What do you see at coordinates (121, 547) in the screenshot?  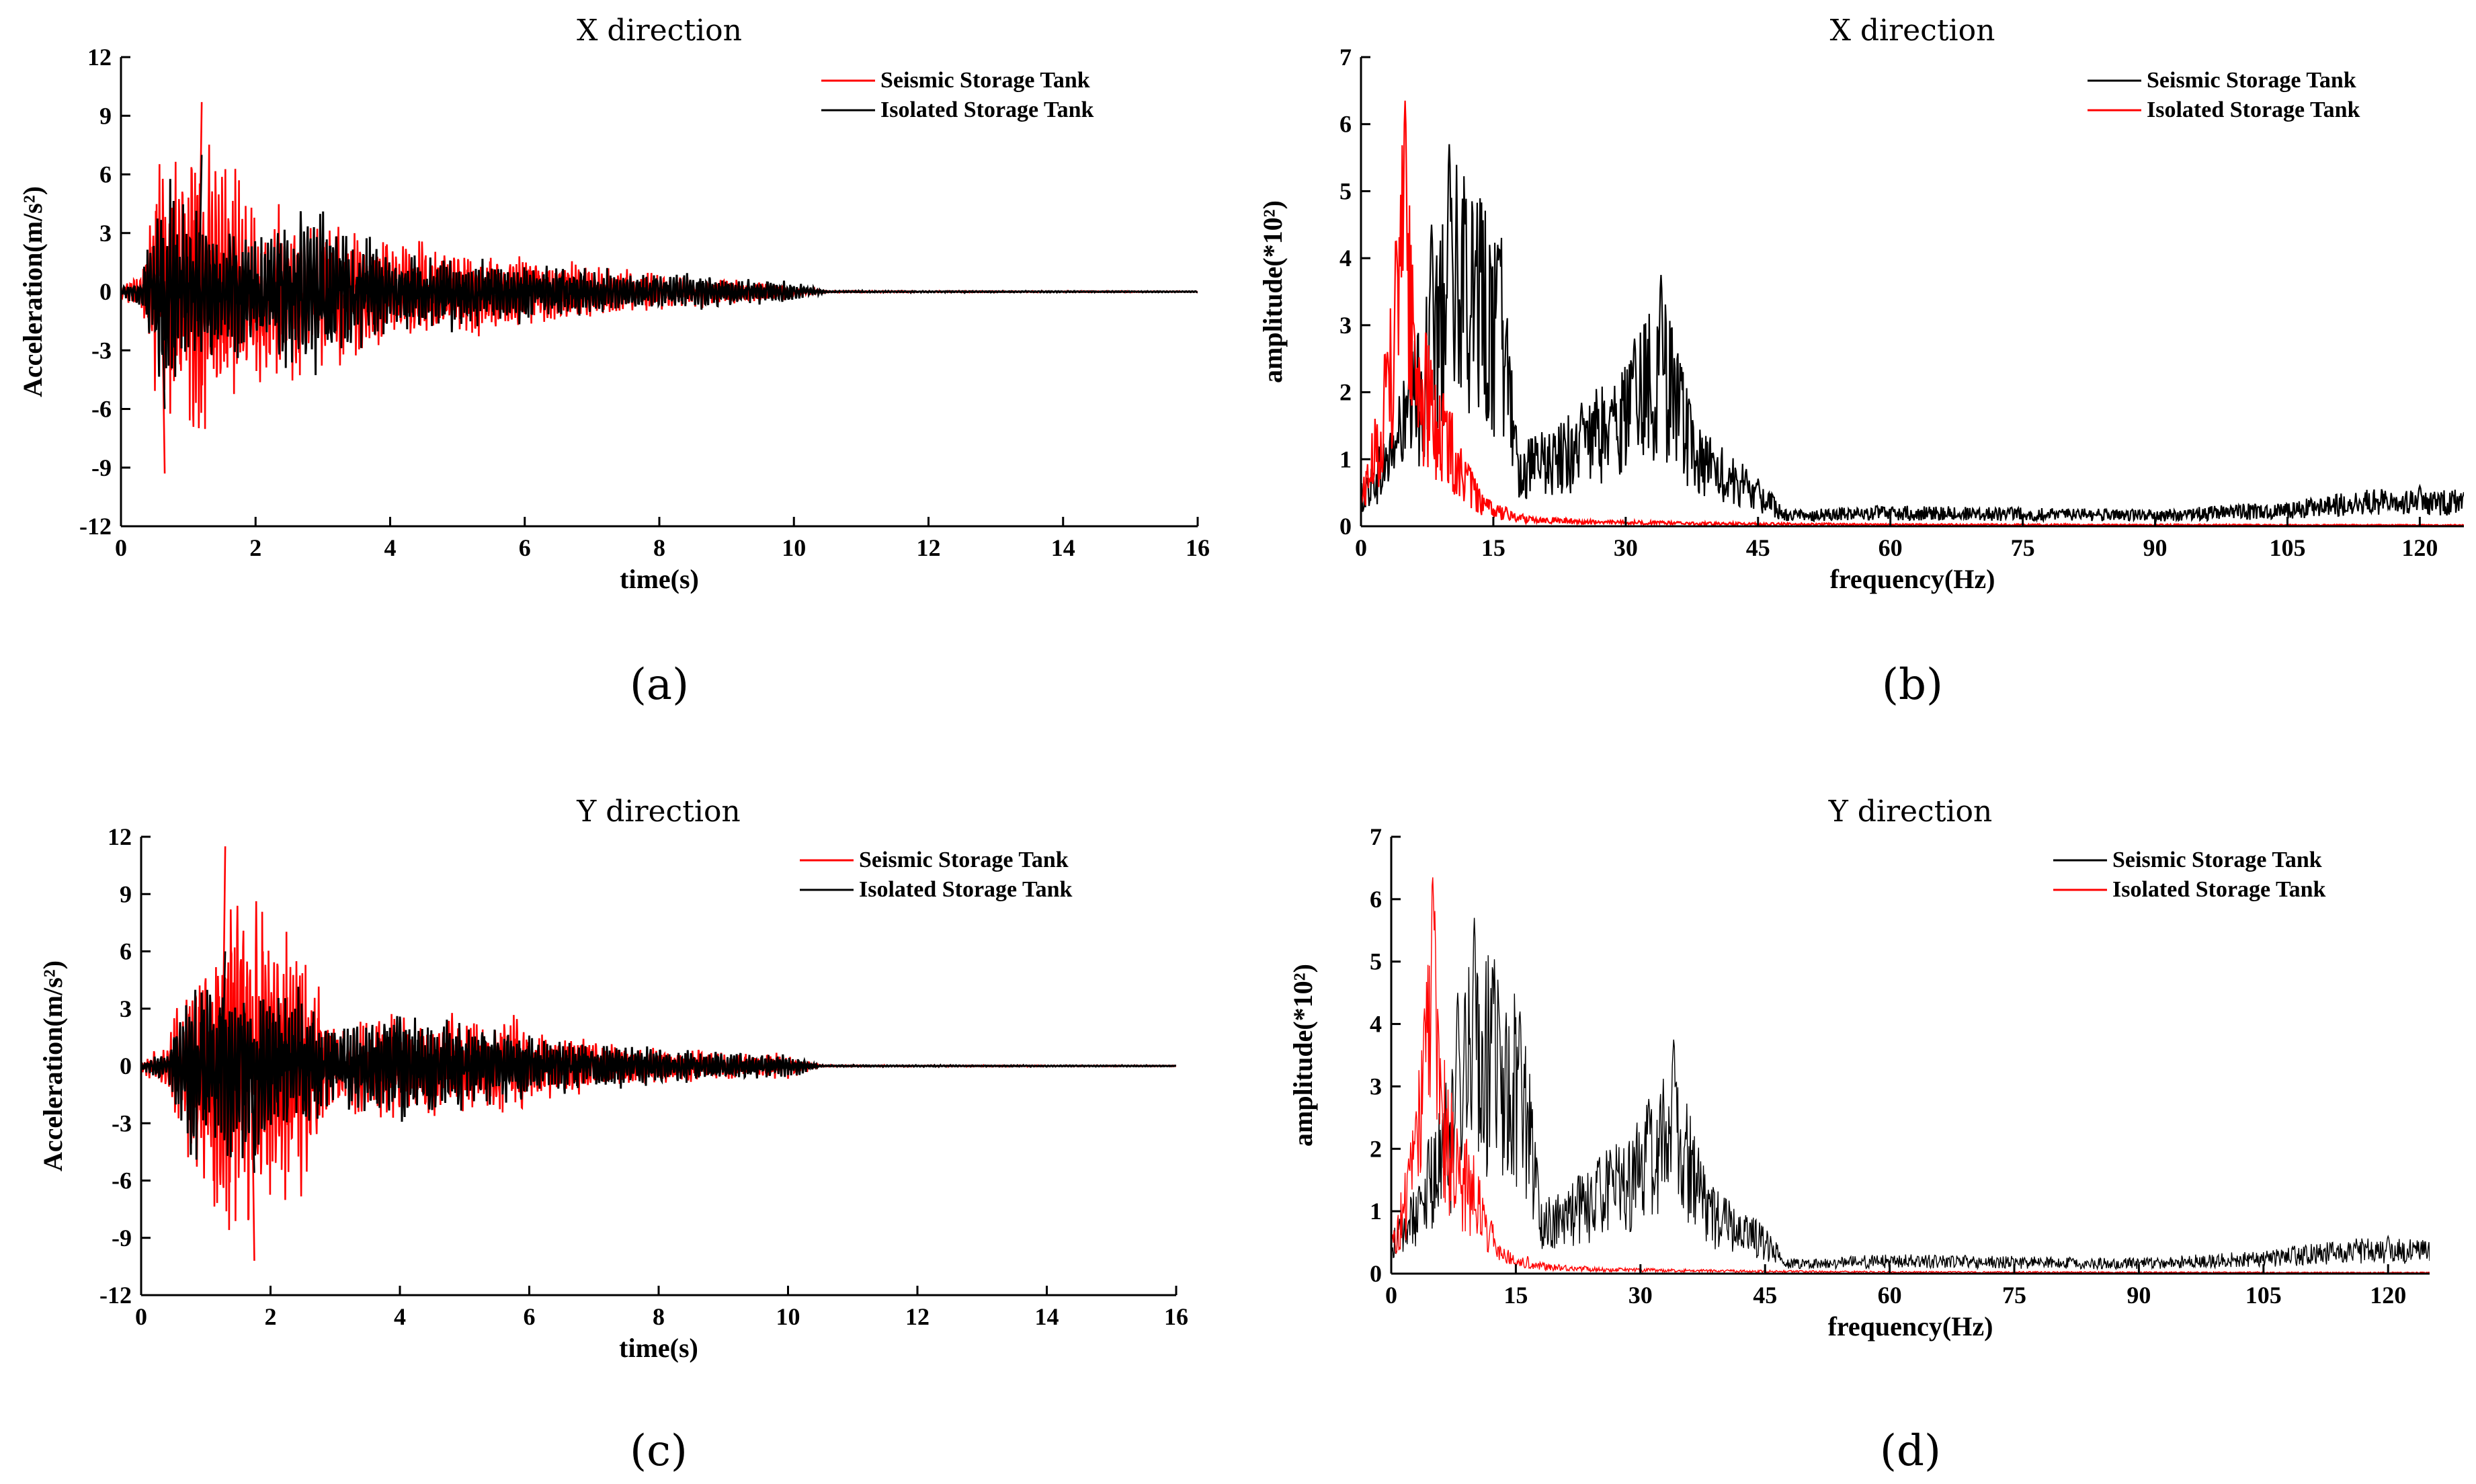 I see `panel-a-xtick-label-0: 0` at bounding box center [121, 547].